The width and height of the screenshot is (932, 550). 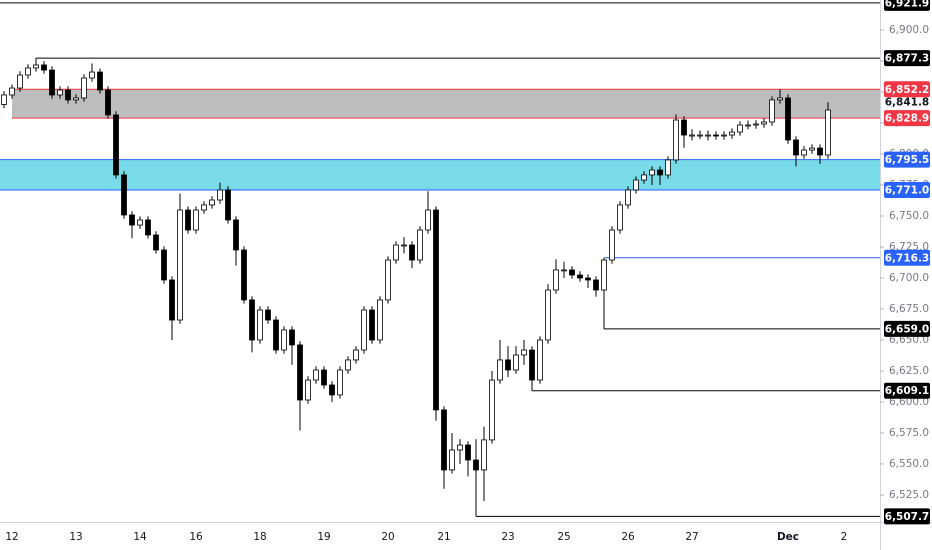 What do you see at coordinates (909, 340) in the screenshot?
I see `y-tick-label: 6,650.0` at bounding box center [909, 340].